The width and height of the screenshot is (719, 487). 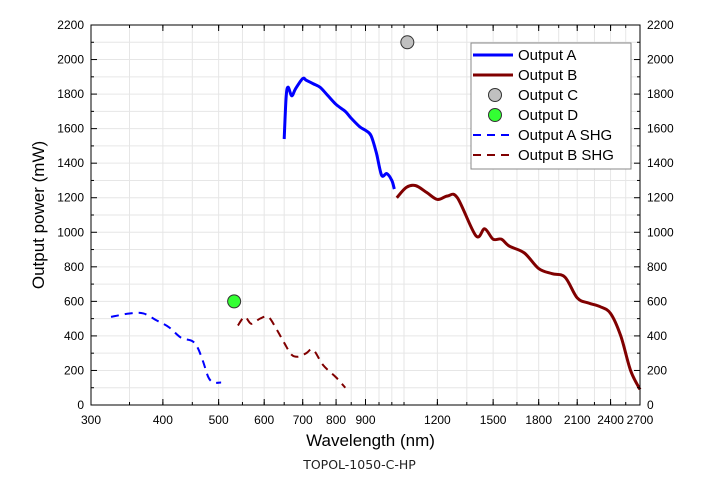 I want to click on x-tick-label: 1500, so click(x=493, y=420).